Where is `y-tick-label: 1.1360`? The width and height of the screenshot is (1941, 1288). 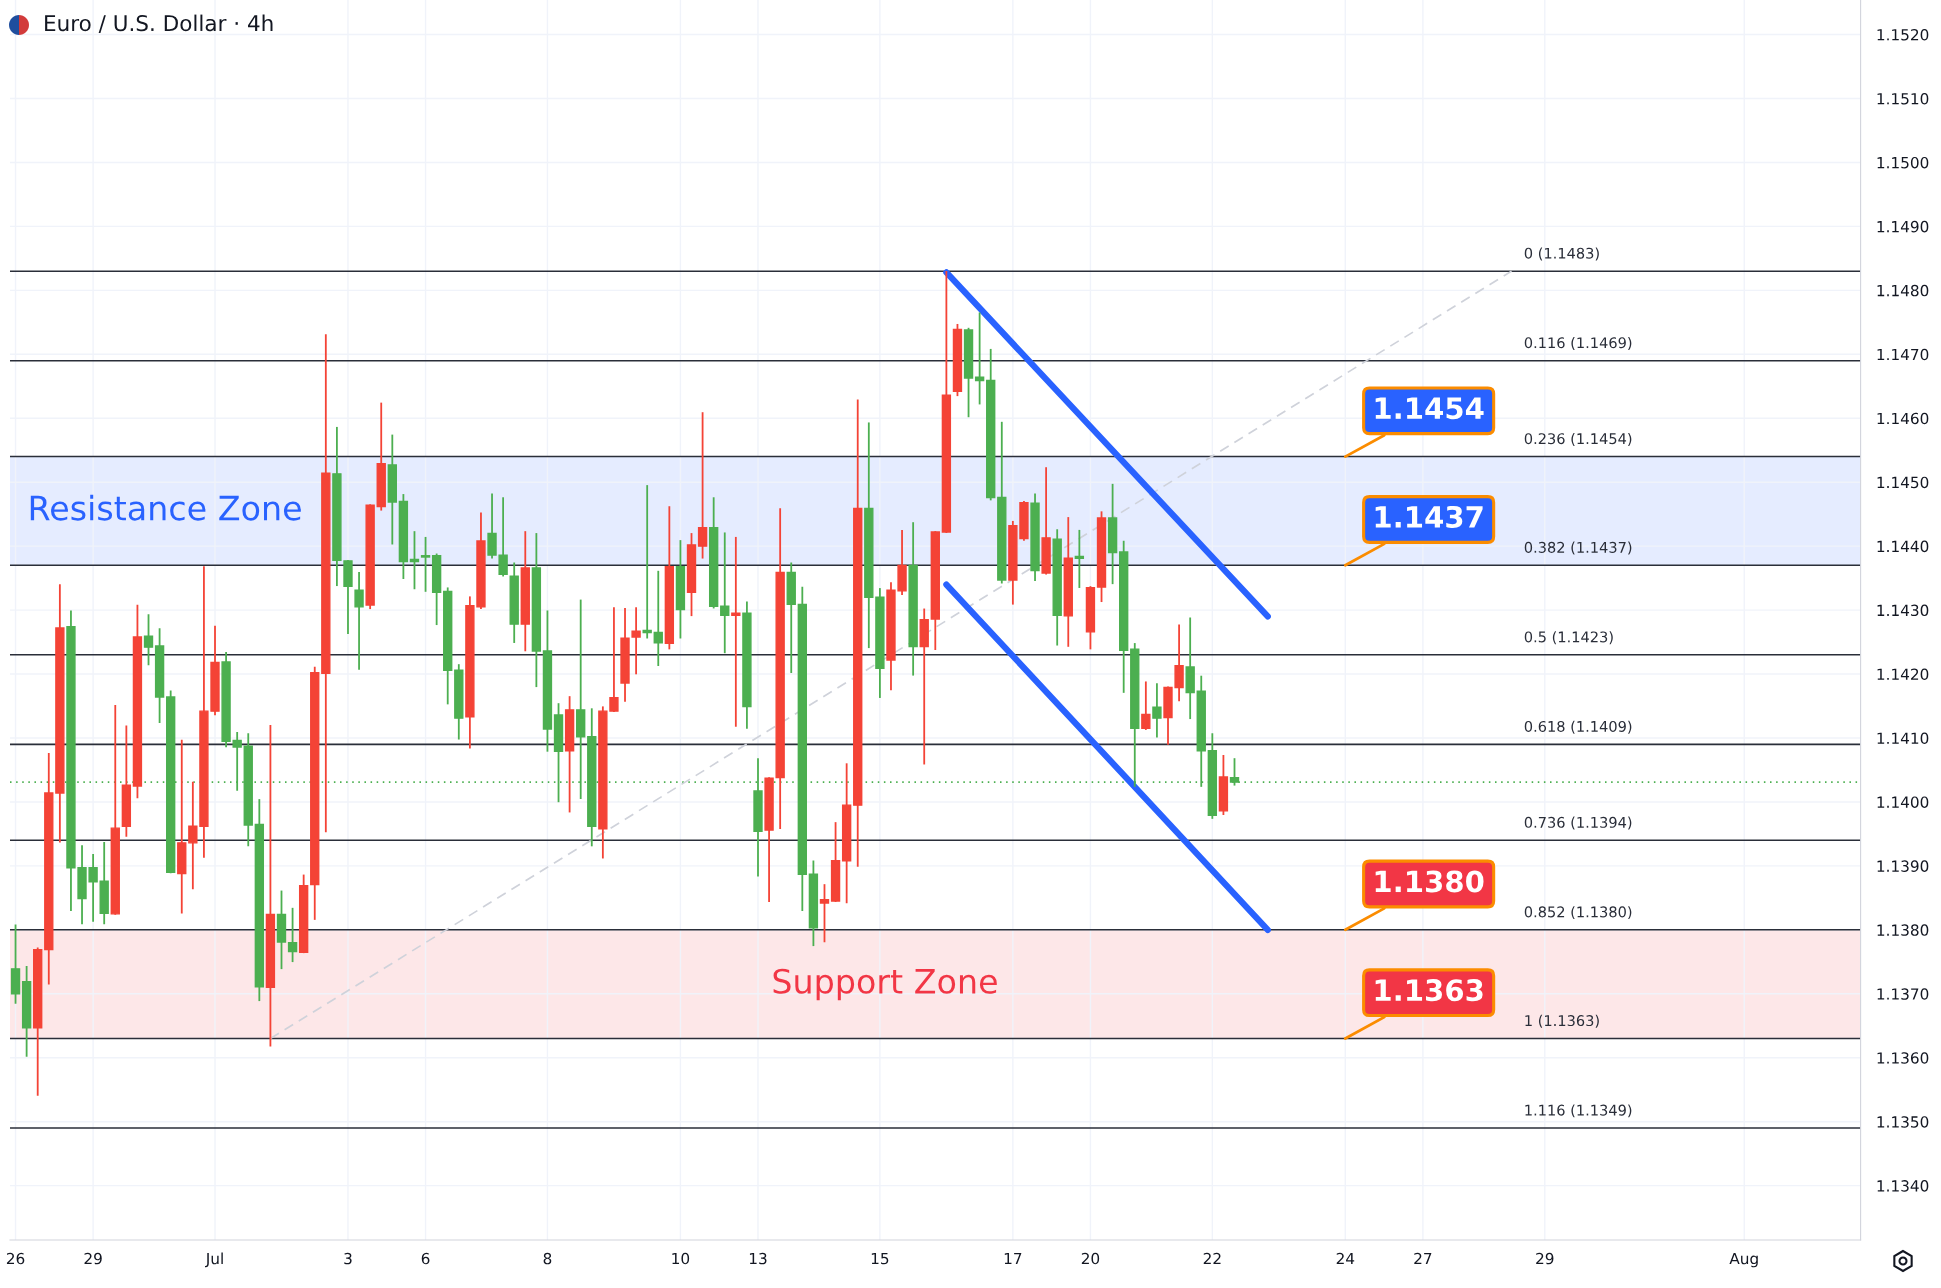
y-tick-label: 1.1360 is located at coordinates (1903, 1058).